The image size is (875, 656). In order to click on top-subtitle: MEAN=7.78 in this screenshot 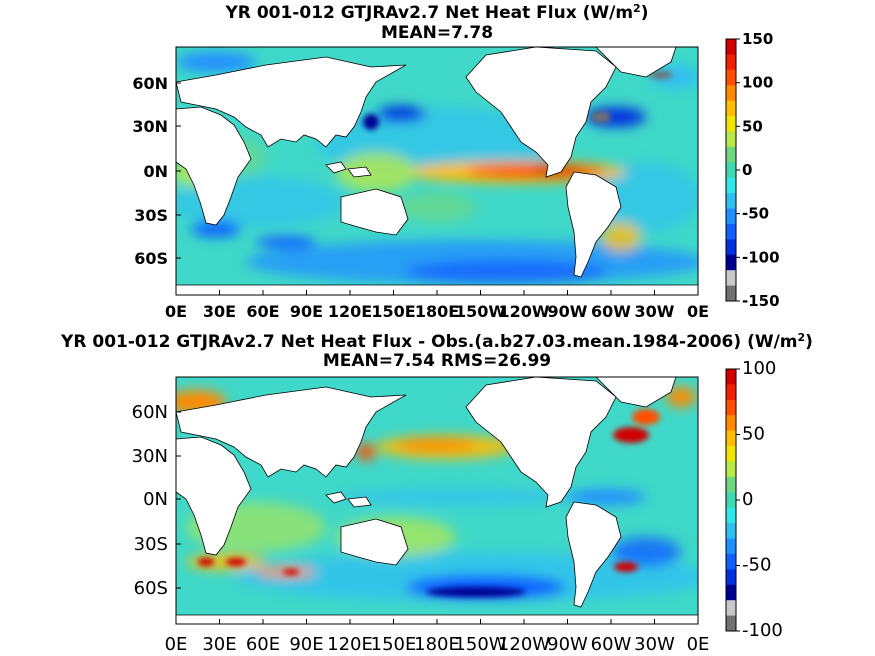, I will do `click(437, 33)`.